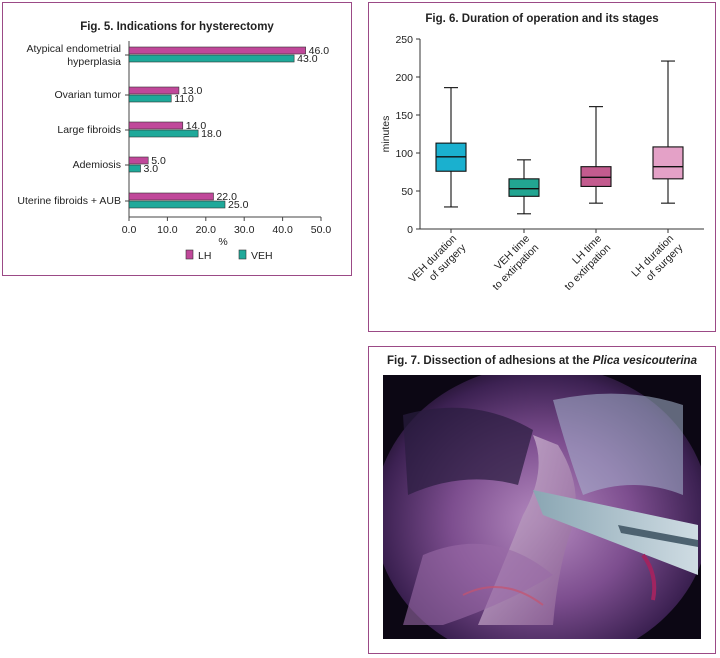  Describe the element at coordinates (184, 99) in the screenshot. I see `bar-value-label: 11.0` at that location.